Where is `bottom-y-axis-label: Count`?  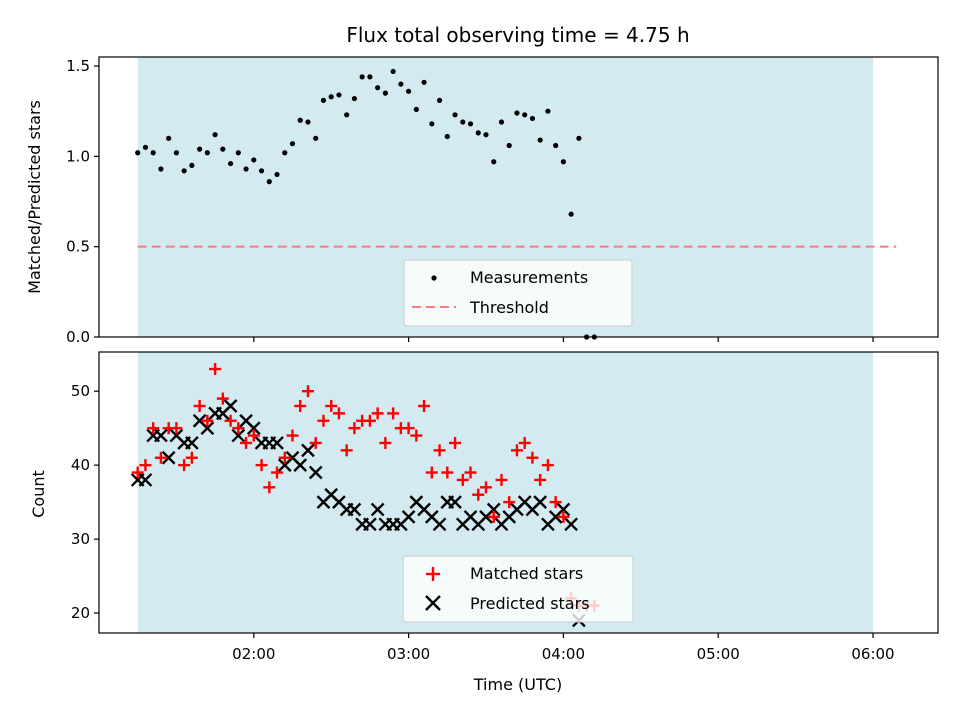
bottom-y-axis-label: Count is located at coordinates (38, 494).